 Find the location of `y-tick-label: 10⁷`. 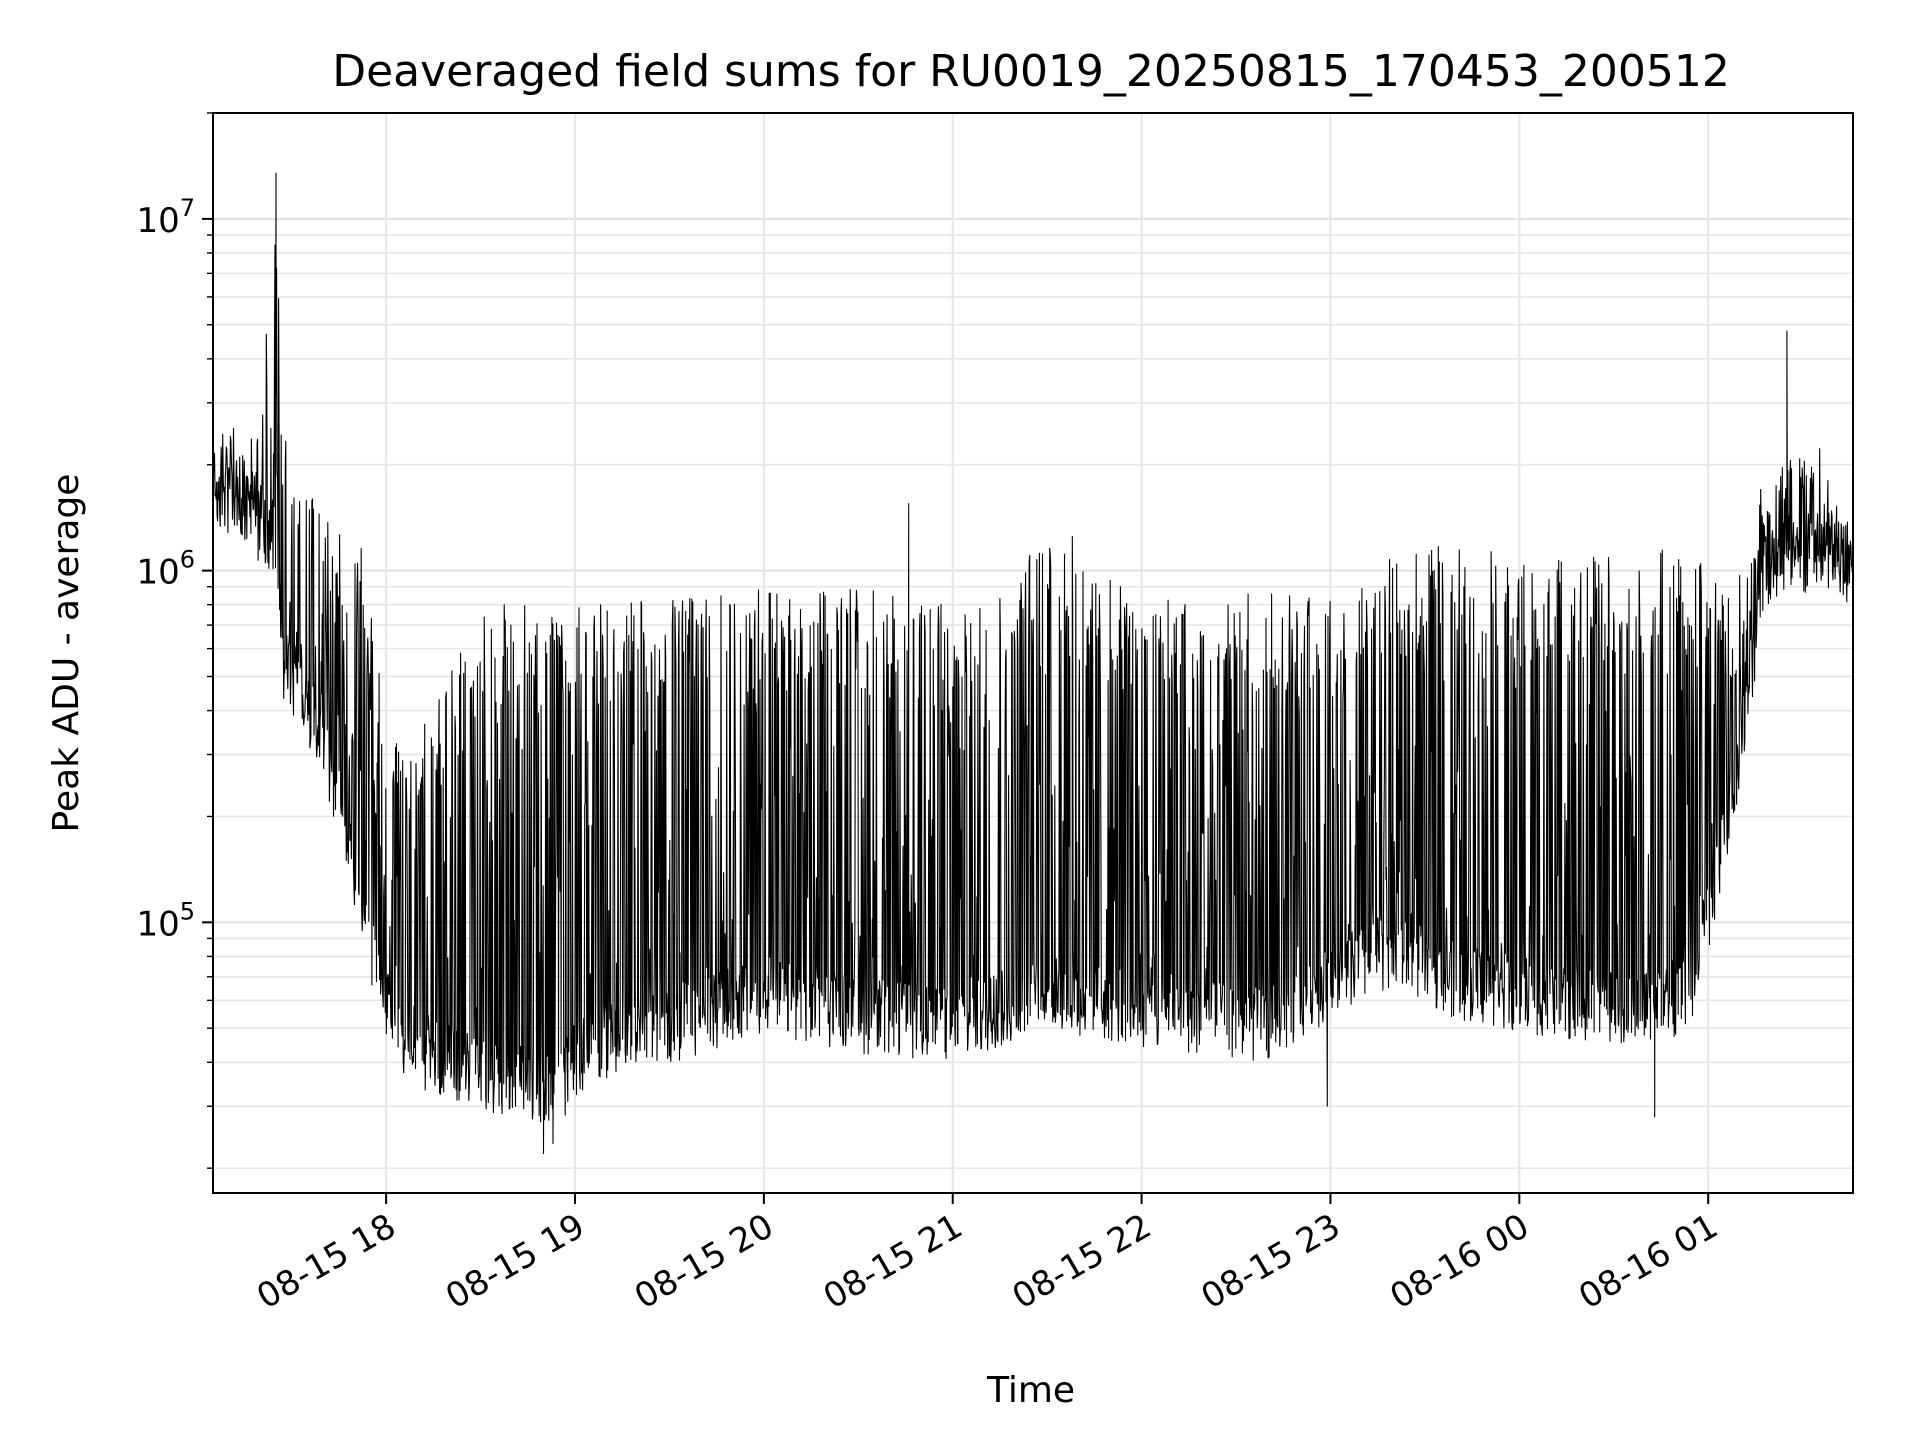

y-tick-label: 10⁷ is located at coordinates (165, 217).